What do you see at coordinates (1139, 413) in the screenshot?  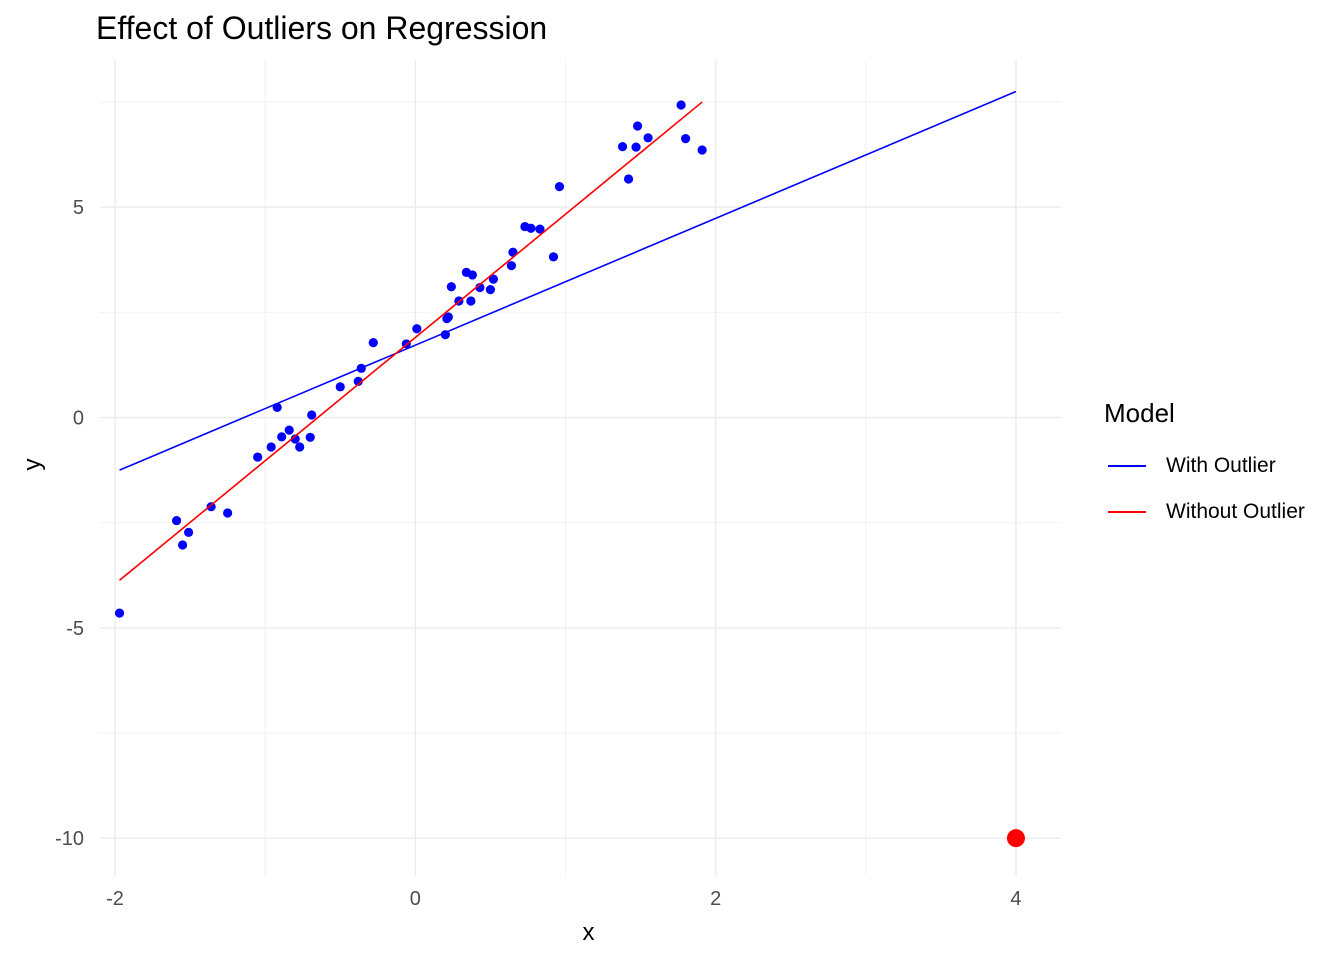 I see `legend-title: Model` at bounding box center [1139, 413].